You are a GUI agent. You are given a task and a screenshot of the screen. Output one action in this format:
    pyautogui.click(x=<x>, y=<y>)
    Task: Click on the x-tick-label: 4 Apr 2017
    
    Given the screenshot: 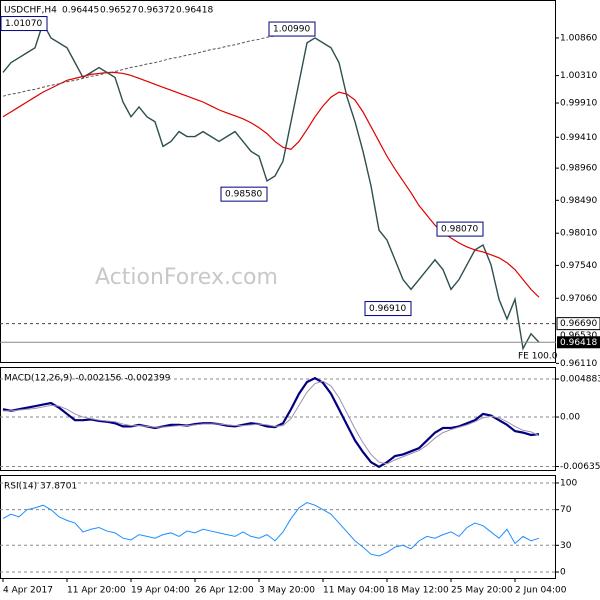 What is the action you would take?
    pyautogui.click(x=28, y=591)
    